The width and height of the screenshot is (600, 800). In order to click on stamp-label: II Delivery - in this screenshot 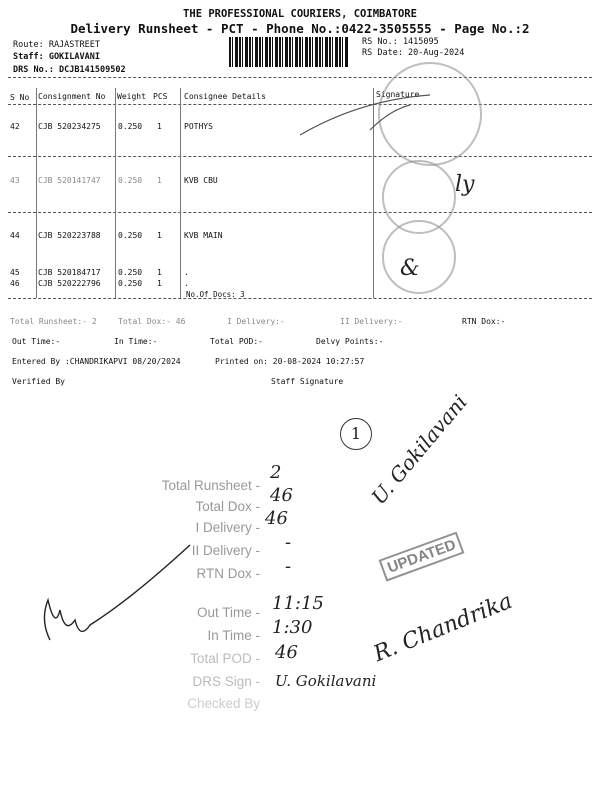, I will do `click(225, 550)`.